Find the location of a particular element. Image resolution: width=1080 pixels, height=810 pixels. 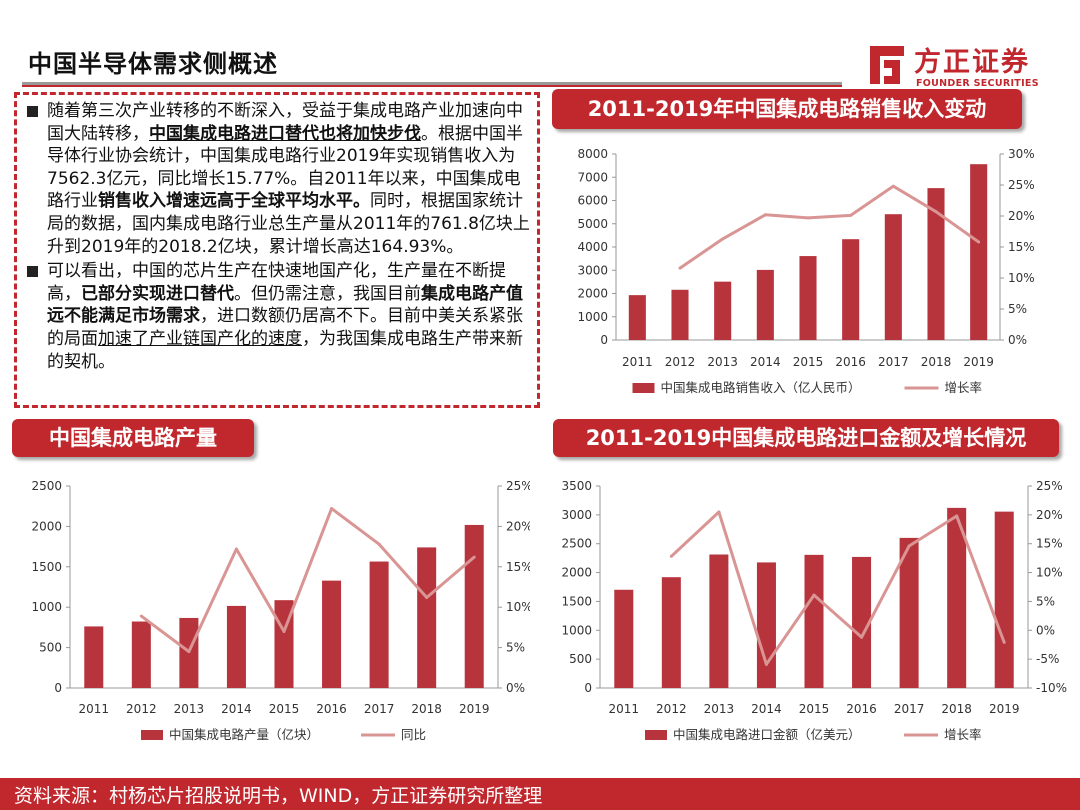

square-bullet-icon is located at coordinates (32, 272).